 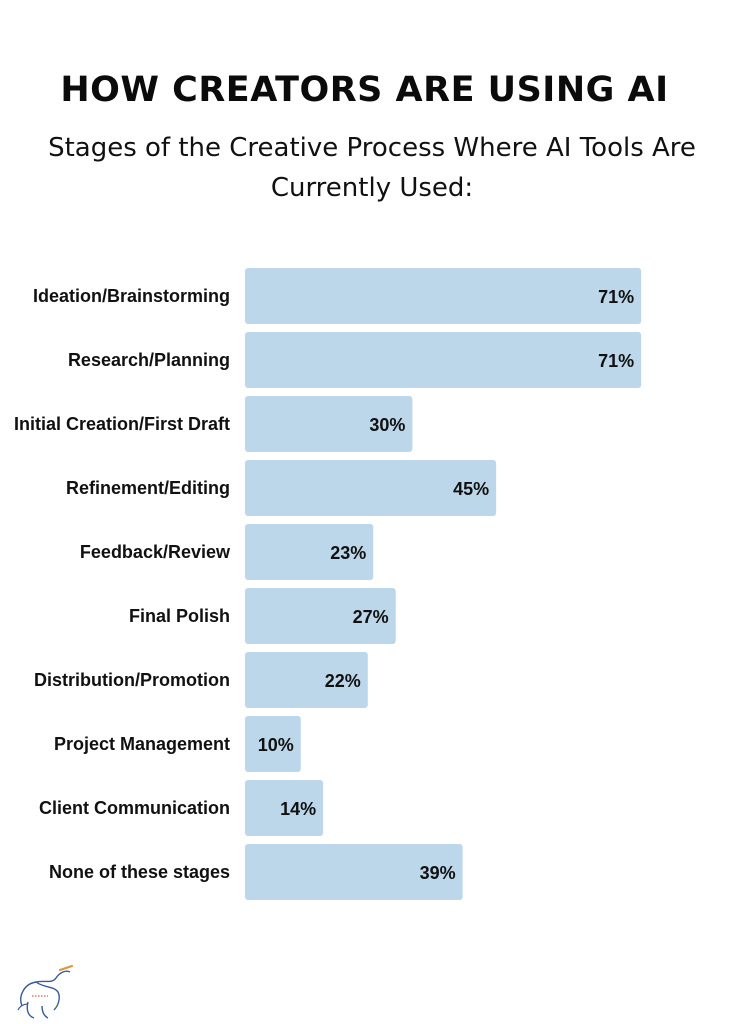 I want to click on category-label: Final Polish, so click(x=179, y=616).